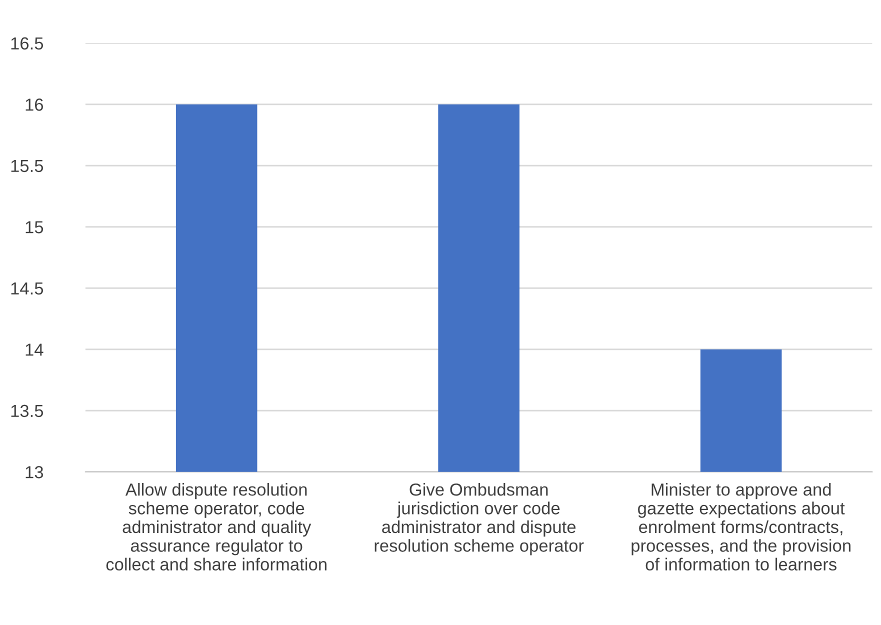  I want to click on y-tick-label: 16.5, so click(27, 43).